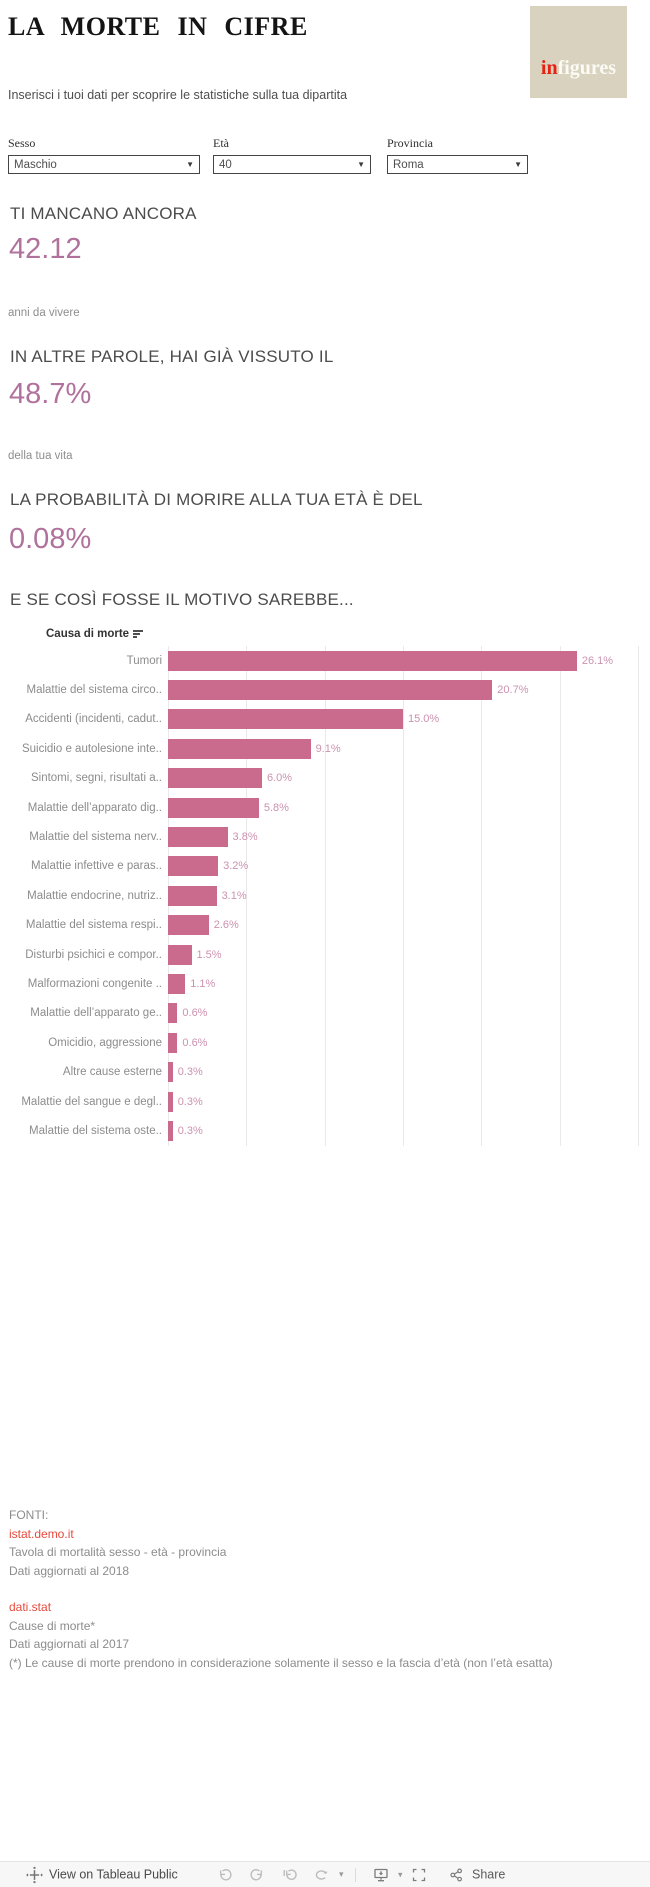 The image size is (650, 1887). What do you see at coordinates (518, 164) in the screenshot?
I see `chevron-down-icon: ▼` at bounding box center [518, 164].